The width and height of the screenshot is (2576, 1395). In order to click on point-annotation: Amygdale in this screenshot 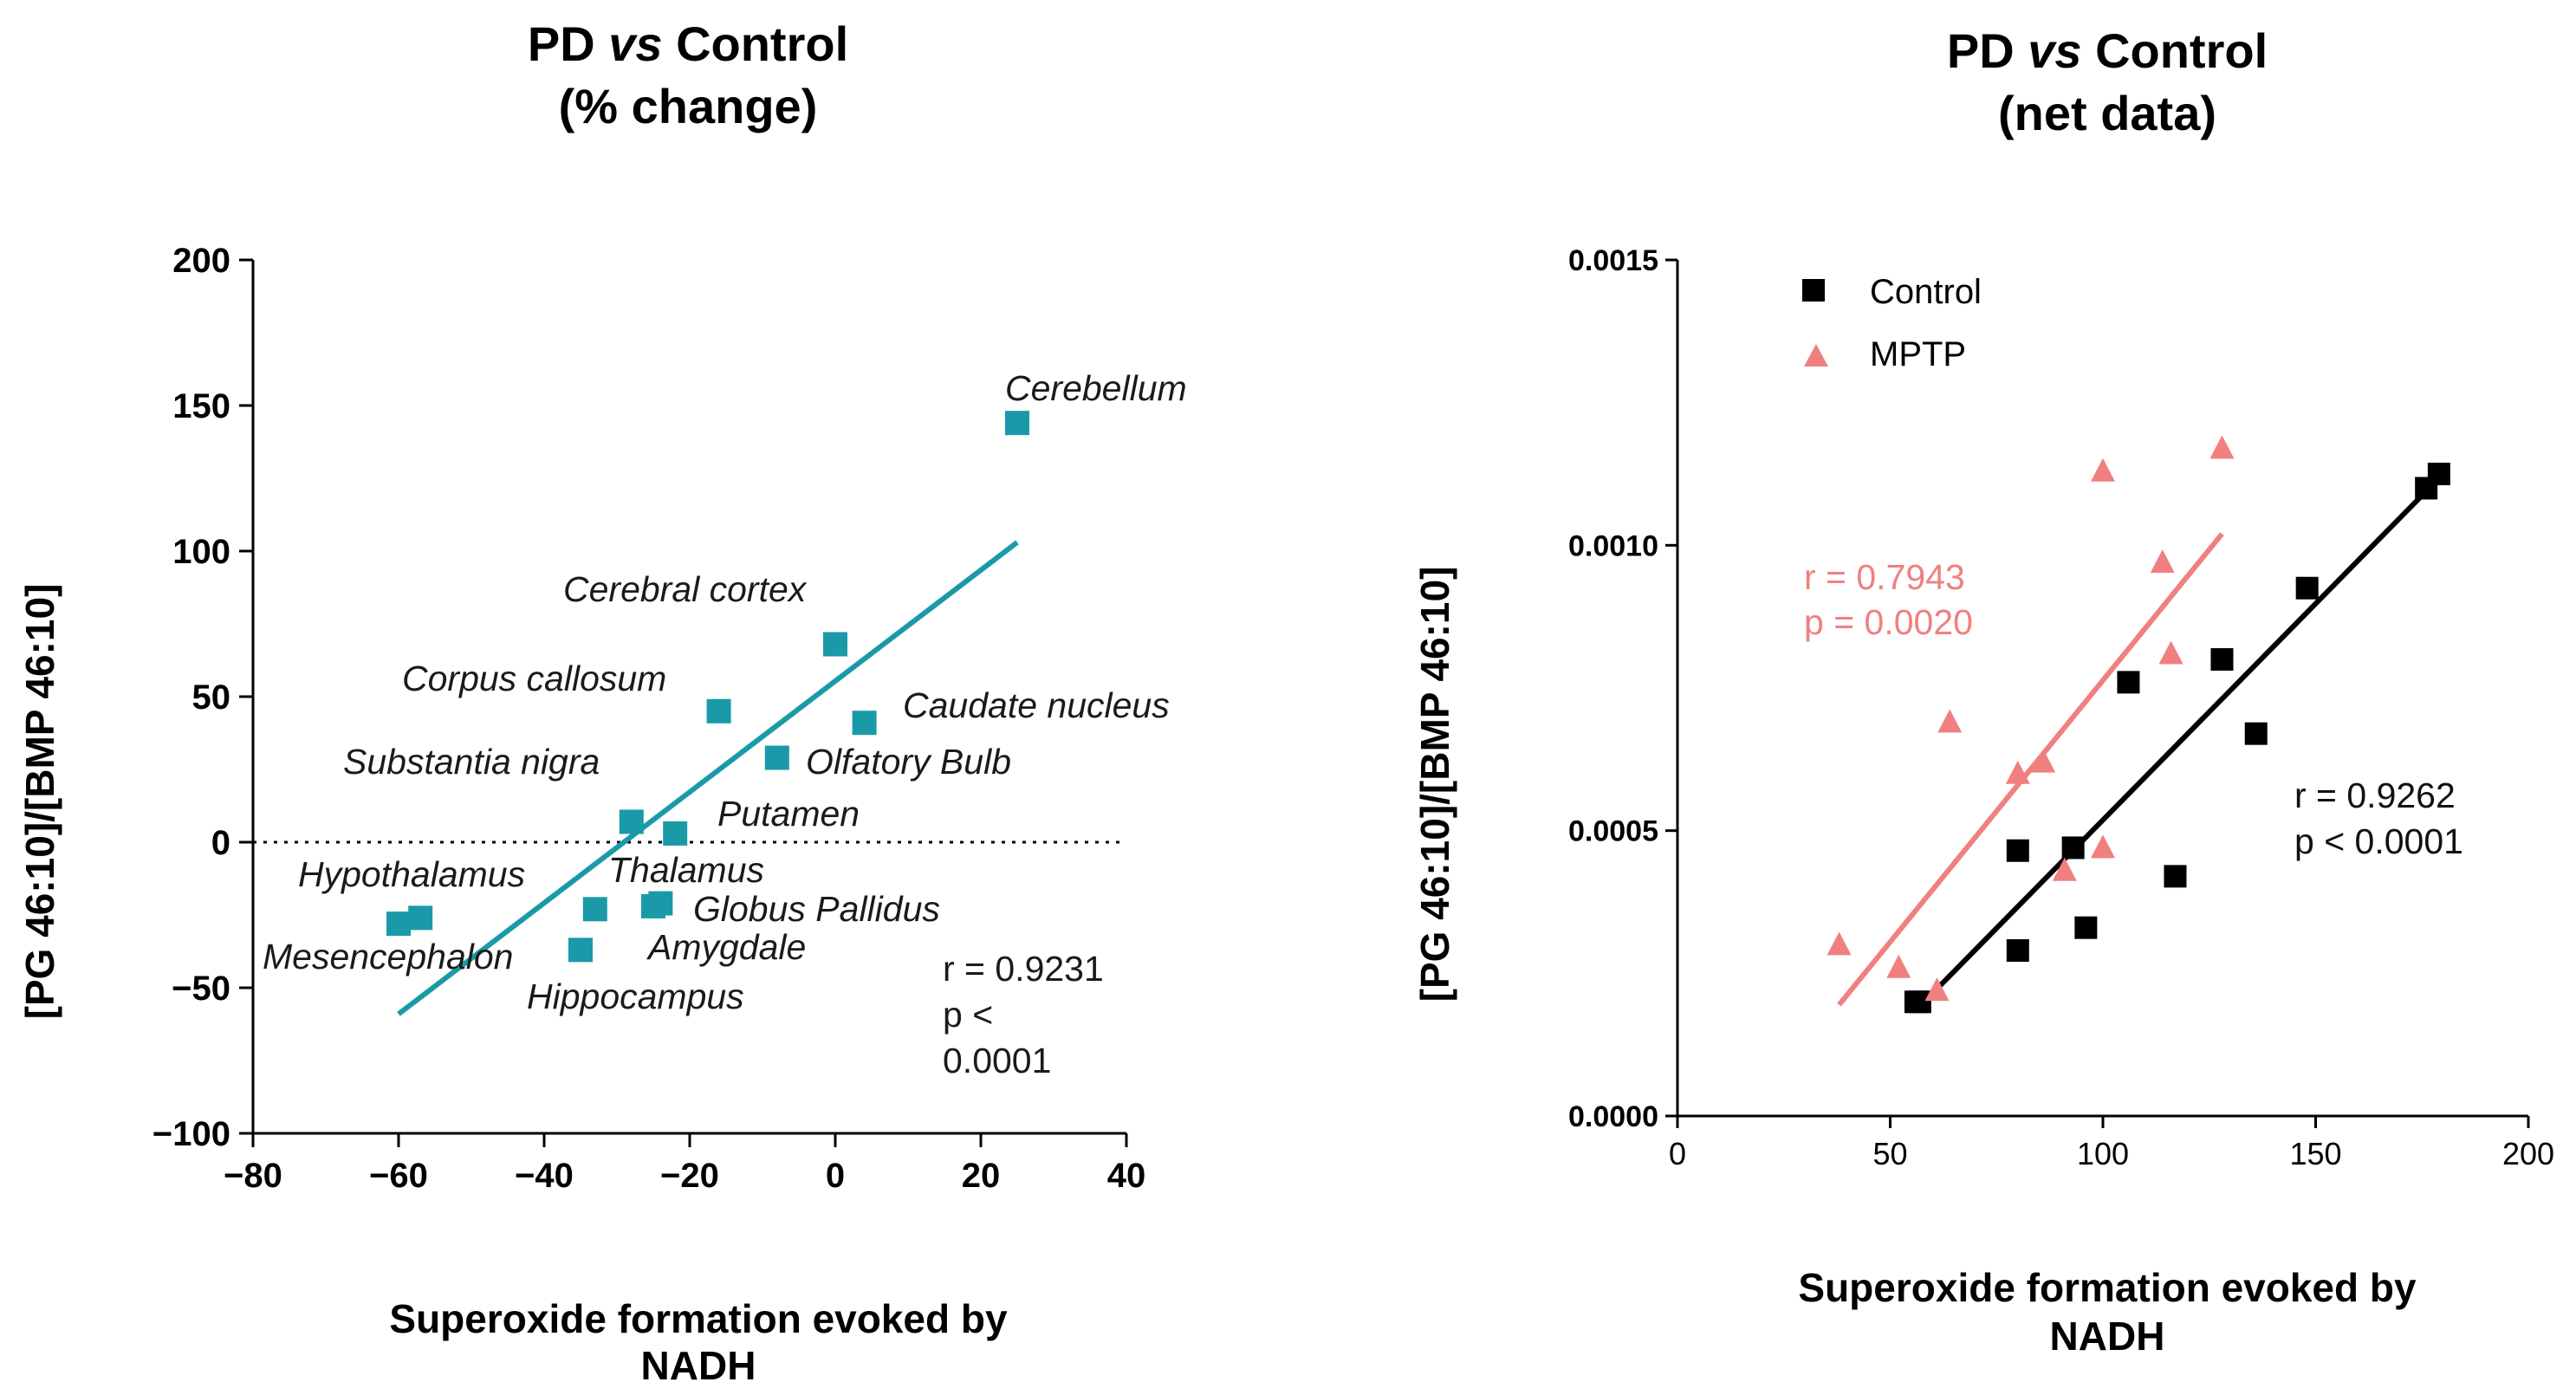, I will do `click(726, 947)`.